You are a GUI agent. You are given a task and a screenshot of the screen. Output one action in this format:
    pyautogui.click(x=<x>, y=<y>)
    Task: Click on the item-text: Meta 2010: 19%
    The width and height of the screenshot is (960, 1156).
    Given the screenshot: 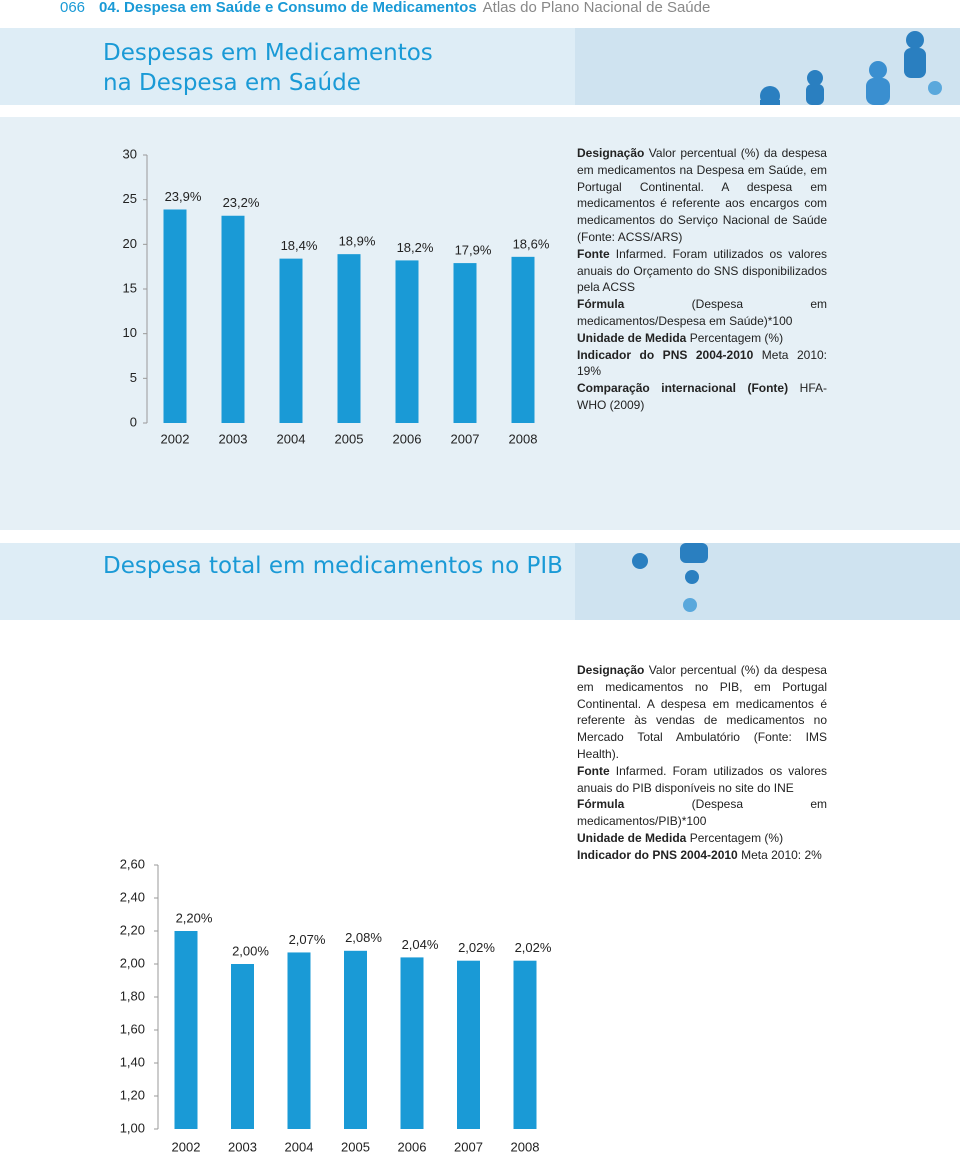 What is the action you would take?
    pyautogui.click(x=702, y=363)
    